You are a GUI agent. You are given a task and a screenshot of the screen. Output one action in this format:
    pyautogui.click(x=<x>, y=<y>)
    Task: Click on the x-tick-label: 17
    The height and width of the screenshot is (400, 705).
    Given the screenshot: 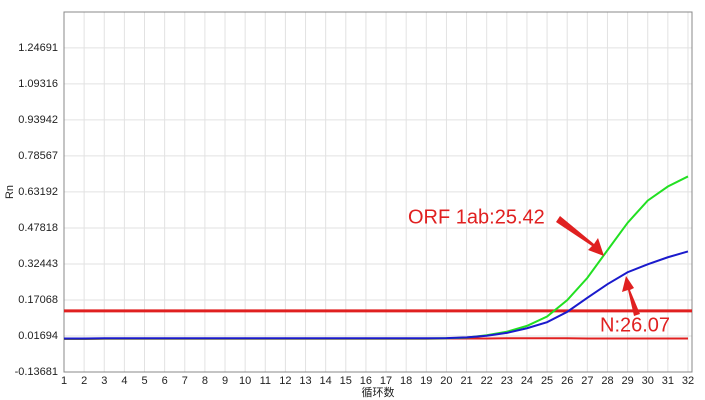 What is the action you would take?
    pyautogui.click(x=386, y=381)
    